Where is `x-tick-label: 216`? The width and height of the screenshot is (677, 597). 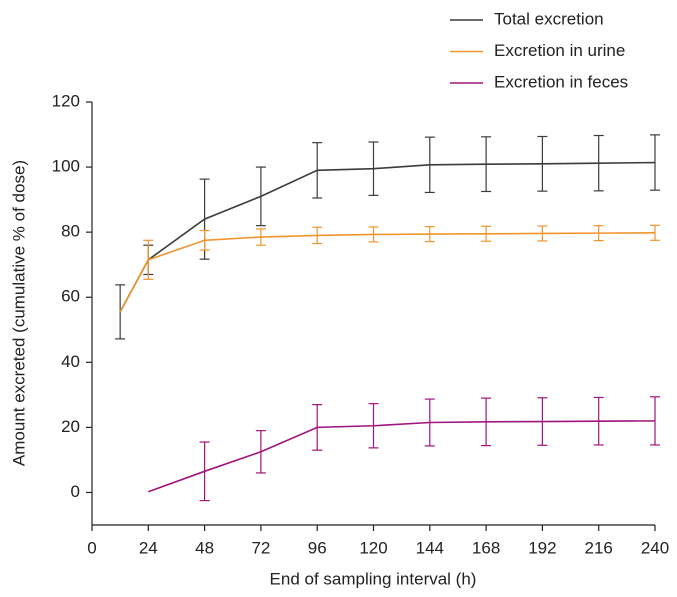 x-tick-label: 216 is located at coordinates (599, 547).